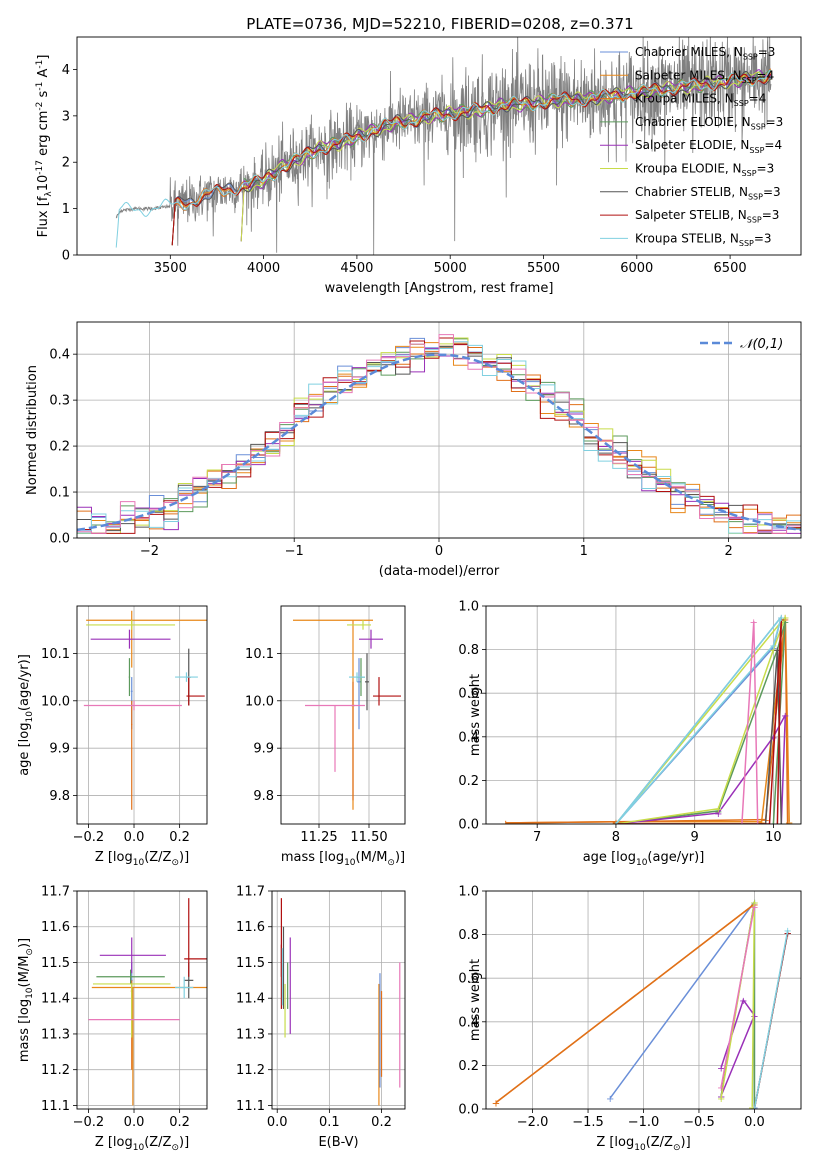  Describe the element at coordinates (59, 493) in the screenshot. I see `residuals-ytick-label: 0.1` at that location.